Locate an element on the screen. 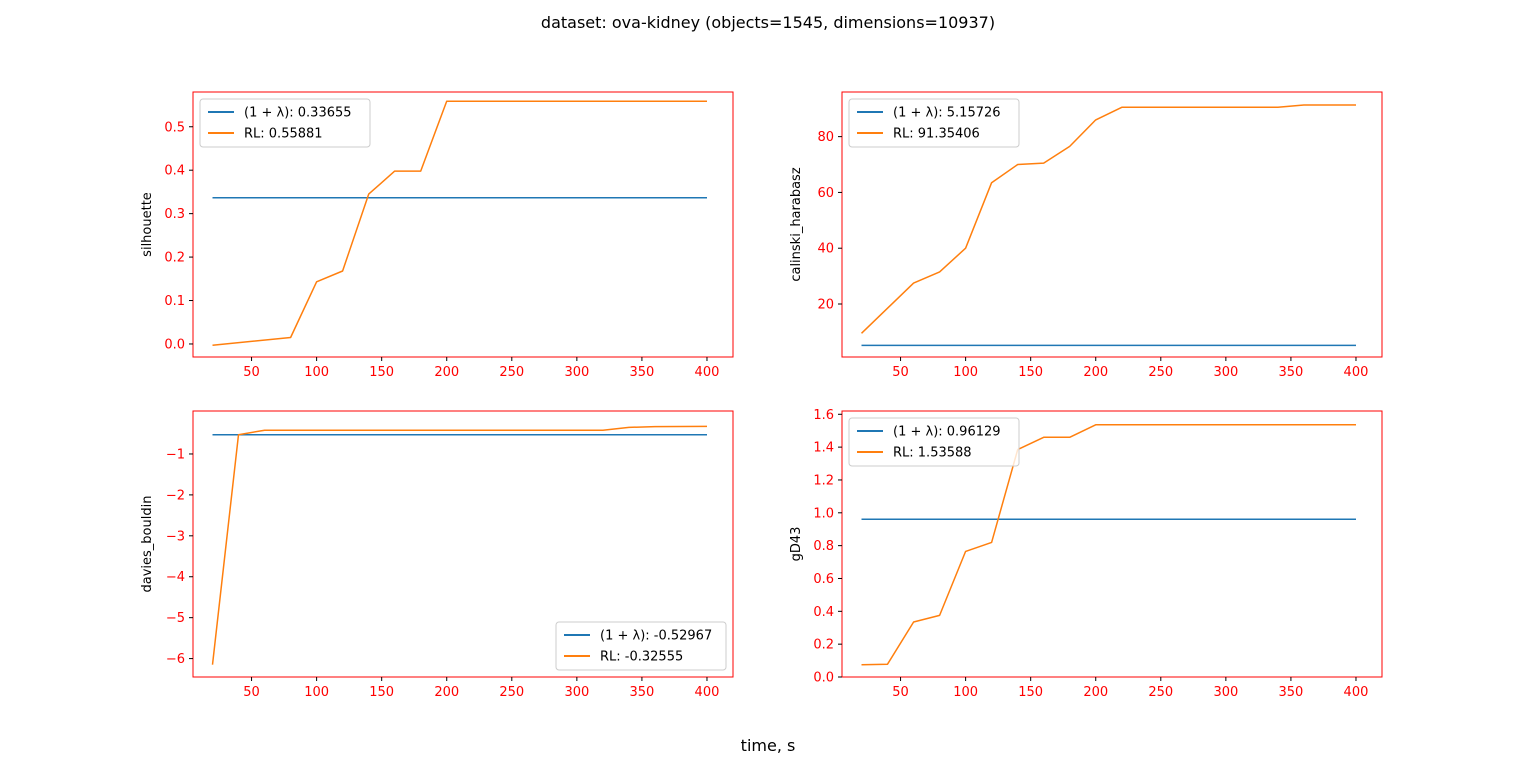 The height and width of the screenshot is (762, 1536). y-axis-label: gD43 is located at coordinates (796, 544).